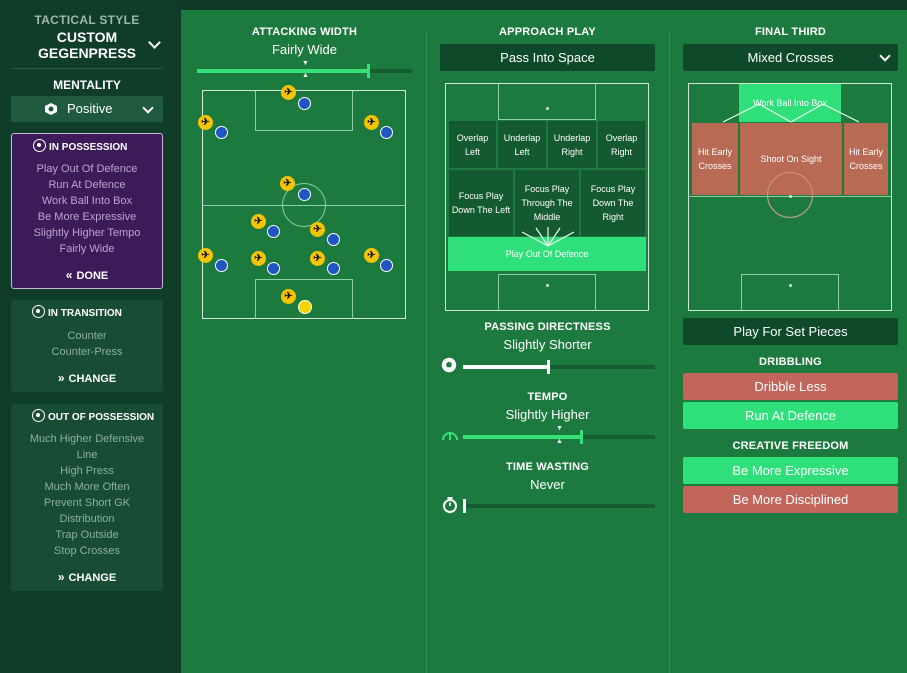  What do you see at coordinates (621, 144) in the screenshot?
I see `zone-overlap-right: Overlap Right` at bounding box center [621, 144].